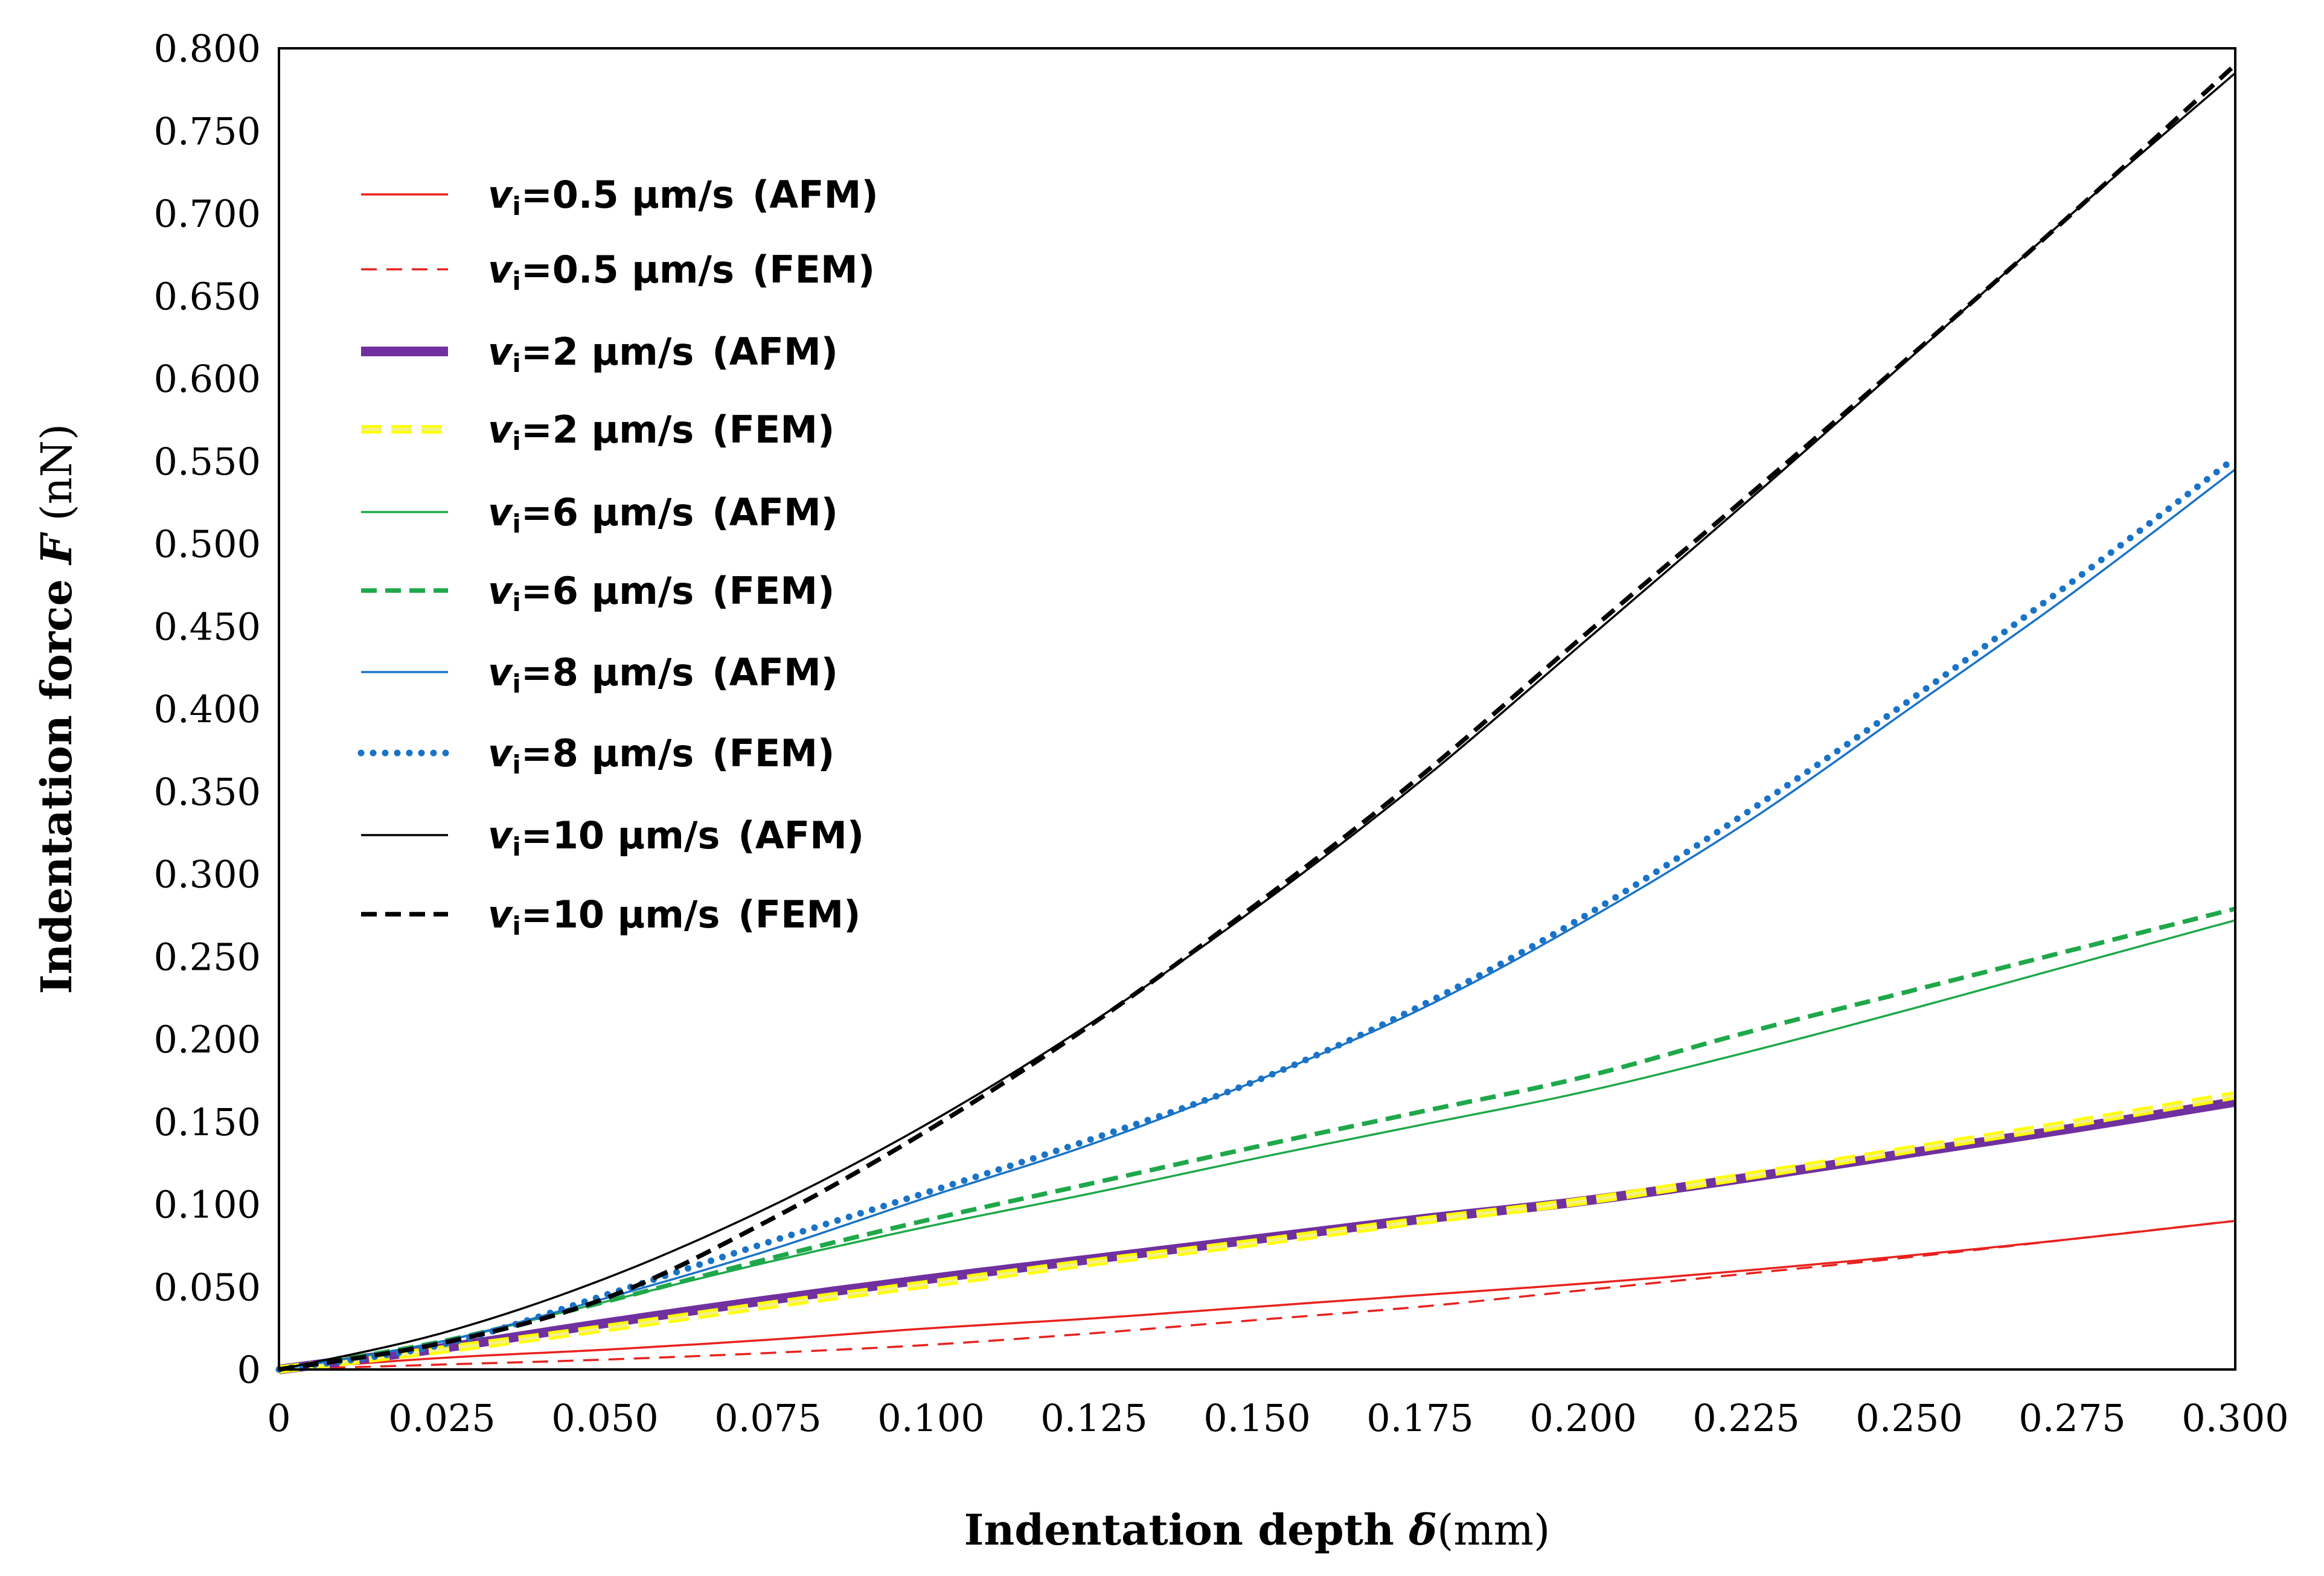  What do you see at coordinates (207, 544) in the screenshot?
I see `y-tick-label: 0.500` at bounding box center [207, 544].